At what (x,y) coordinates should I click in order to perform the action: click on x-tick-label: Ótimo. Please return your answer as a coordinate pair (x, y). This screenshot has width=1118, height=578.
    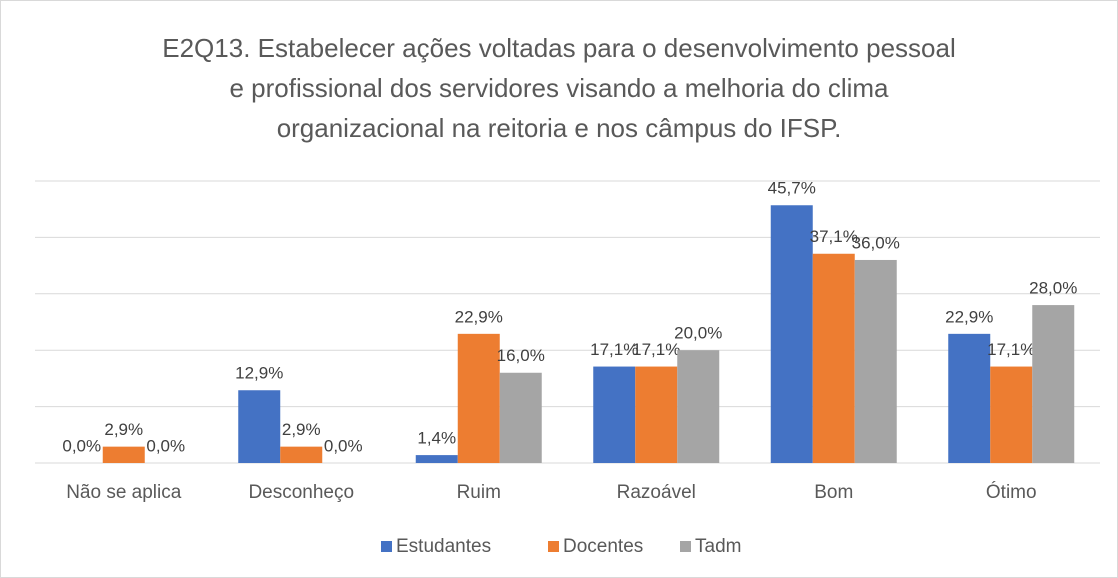
    Looking at the image, I should click on (1011, 492).